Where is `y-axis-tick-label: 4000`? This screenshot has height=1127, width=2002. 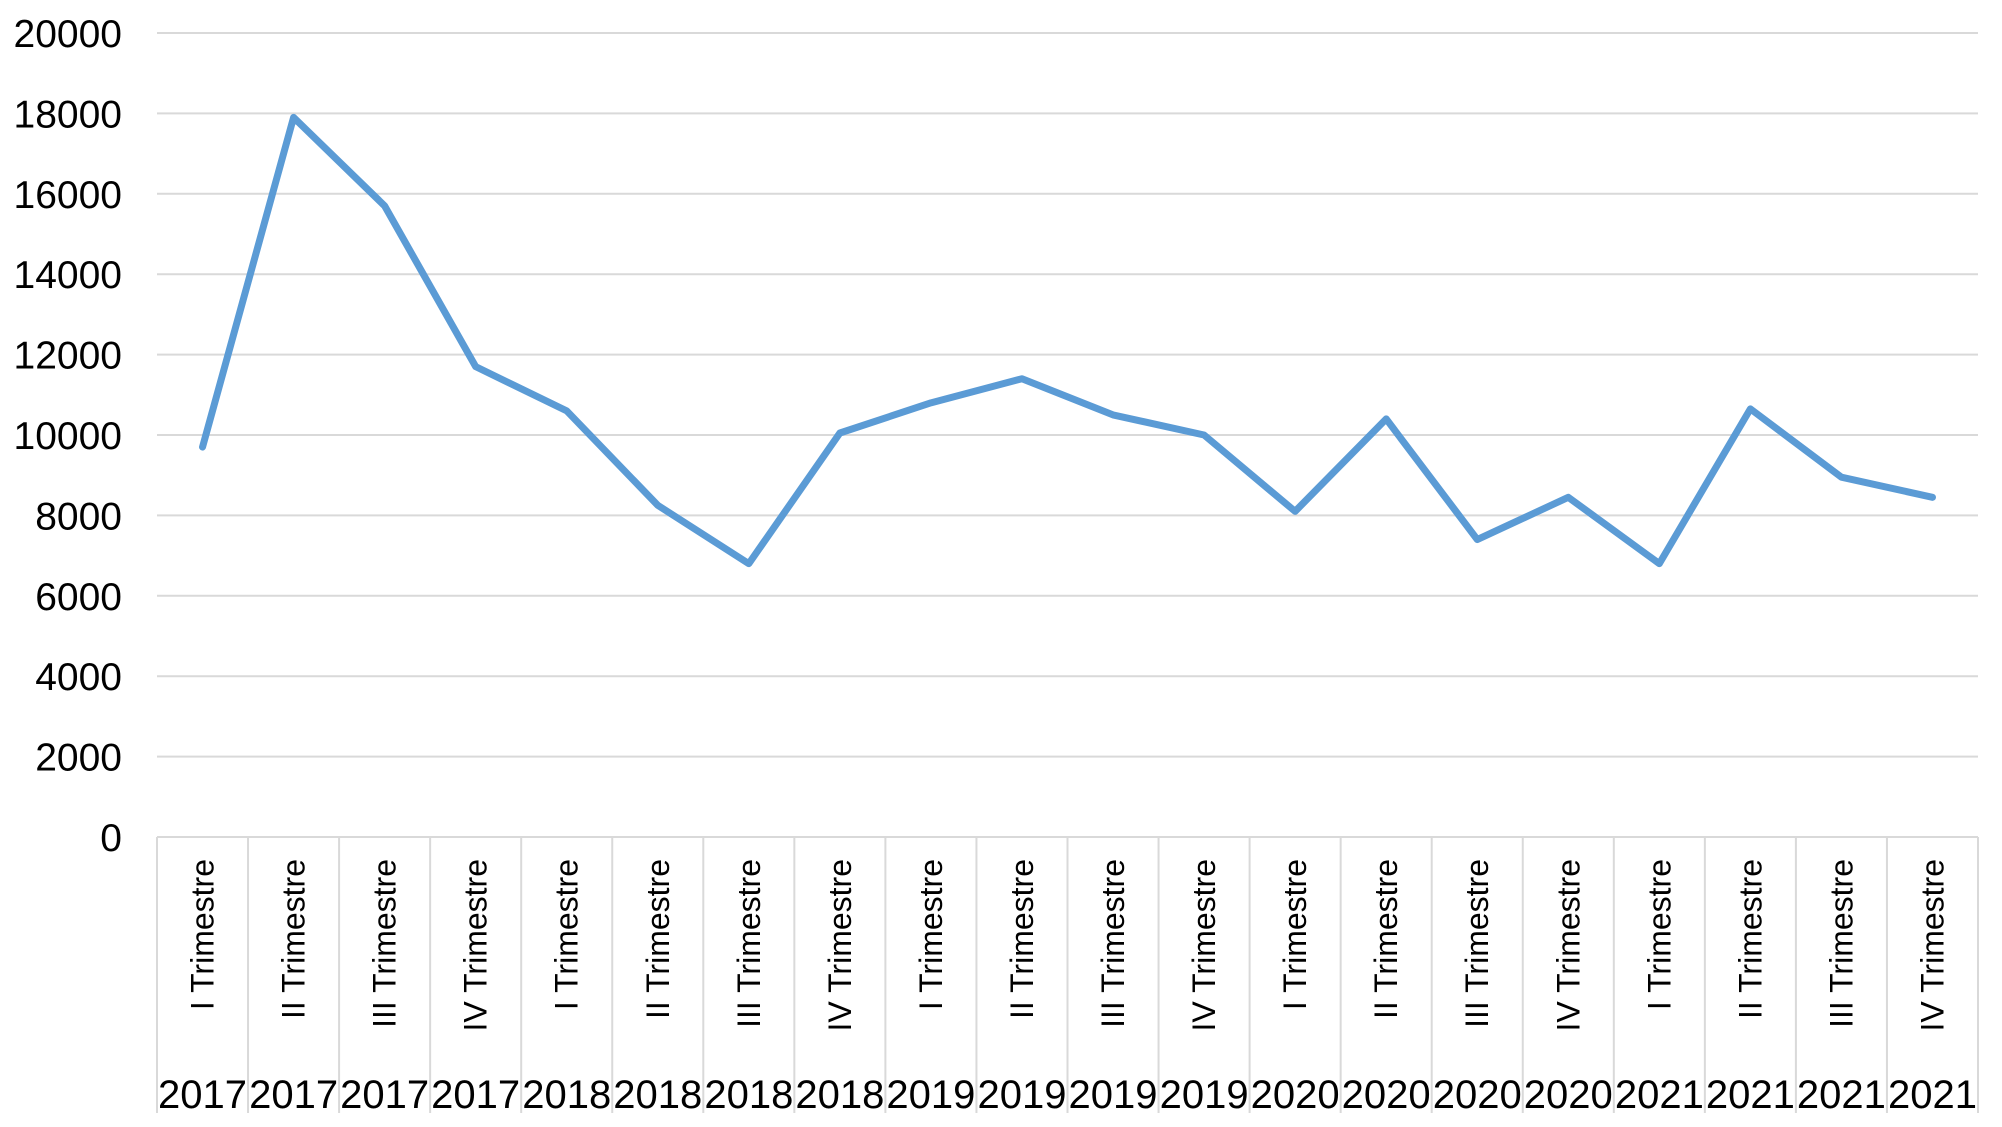
y-axis-tick-label: 4000 is located at coordinates (78, 677).